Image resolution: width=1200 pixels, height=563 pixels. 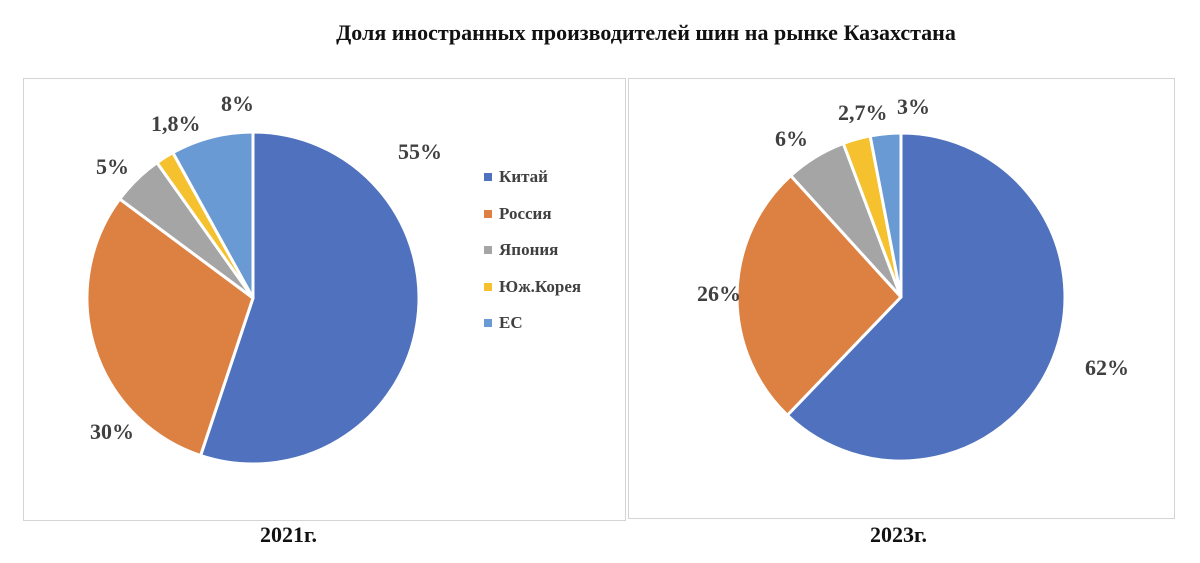 I want to click on legend-item-china: Китай, so click(x=532, y=177).